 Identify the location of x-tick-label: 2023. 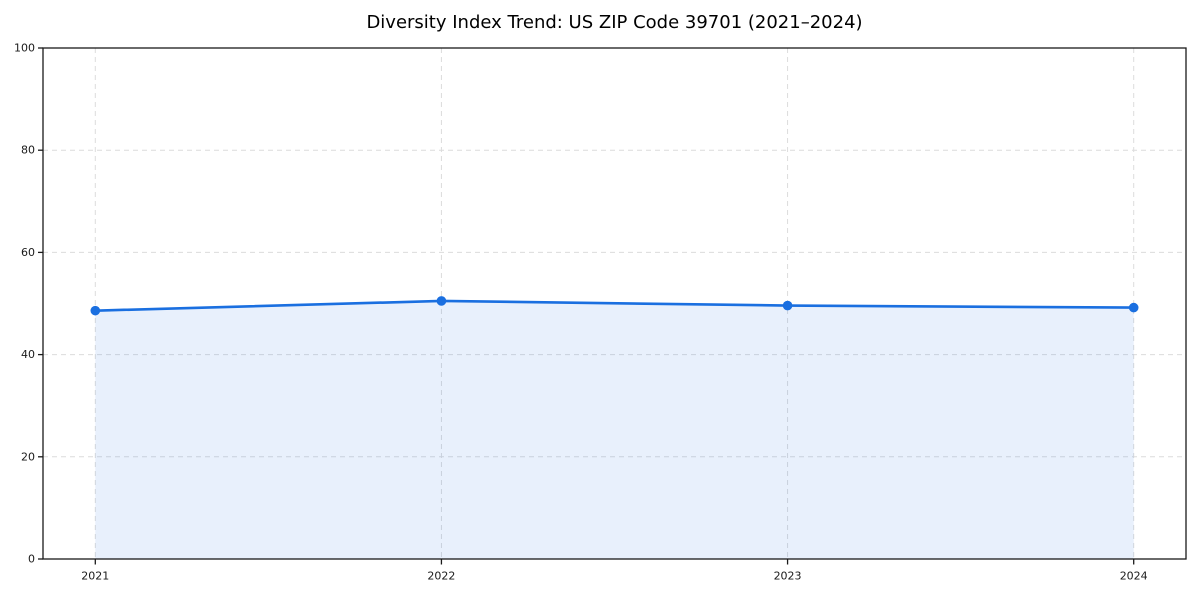
(788, 576).